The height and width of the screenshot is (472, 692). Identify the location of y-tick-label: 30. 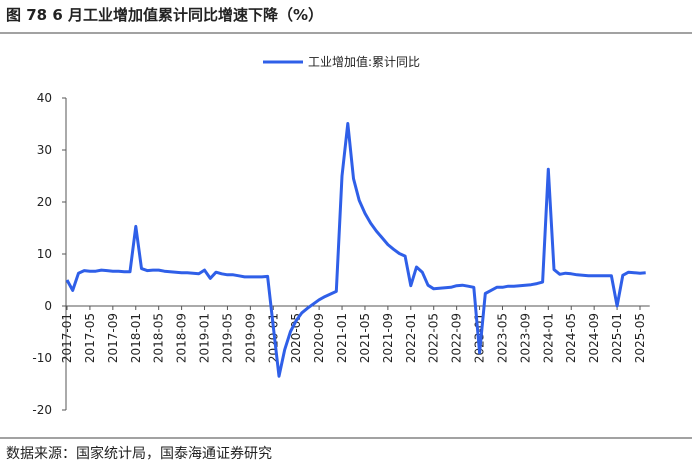
(44, 150).